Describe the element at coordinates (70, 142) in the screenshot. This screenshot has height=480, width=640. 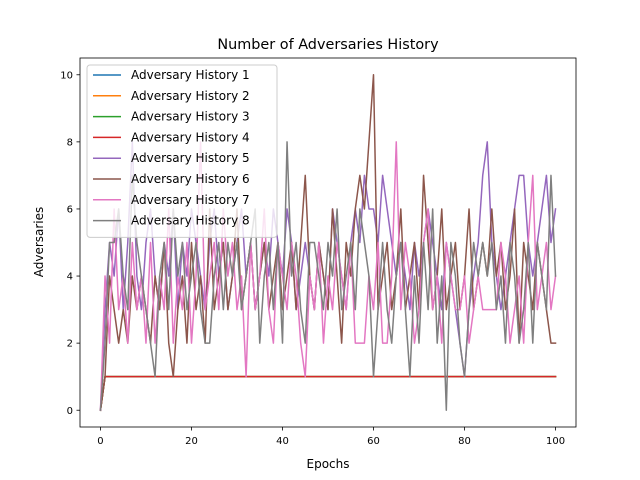
I see `y-tick-label: 8` at that location.